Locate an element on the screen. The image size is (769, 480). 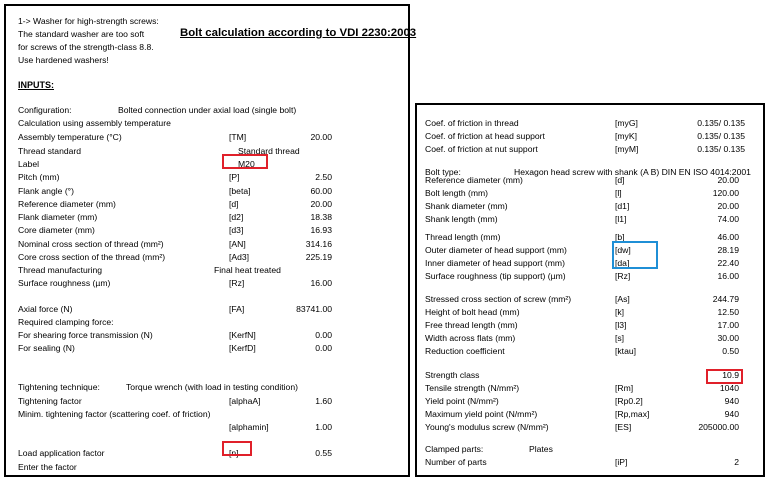
input-row-symbol: [d] is located at coordinates (234, 204).